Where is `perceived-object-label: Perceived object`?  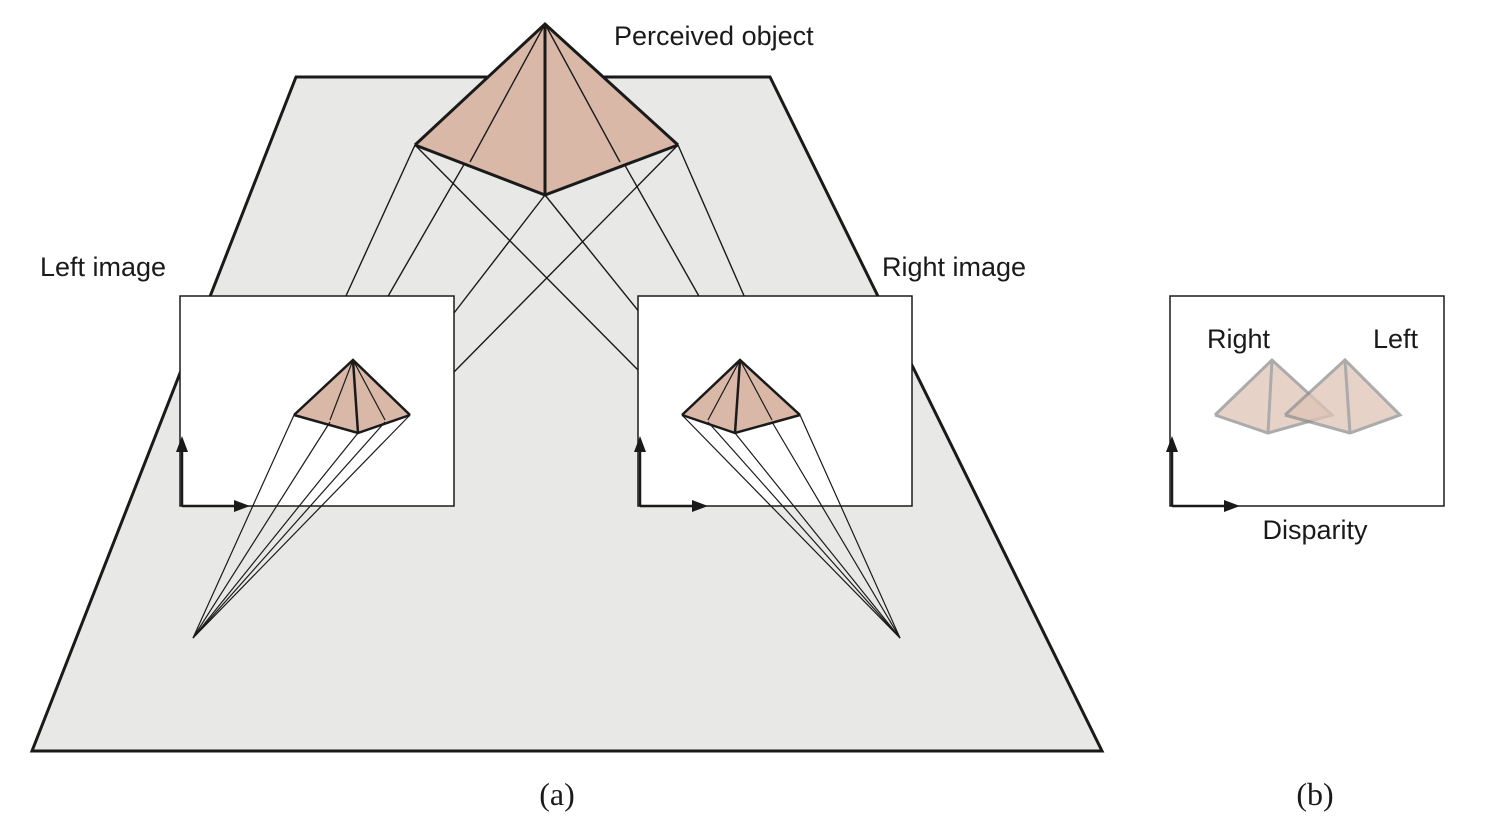 perceived-object-label: Perceived object is located at coordinates (714, 36).